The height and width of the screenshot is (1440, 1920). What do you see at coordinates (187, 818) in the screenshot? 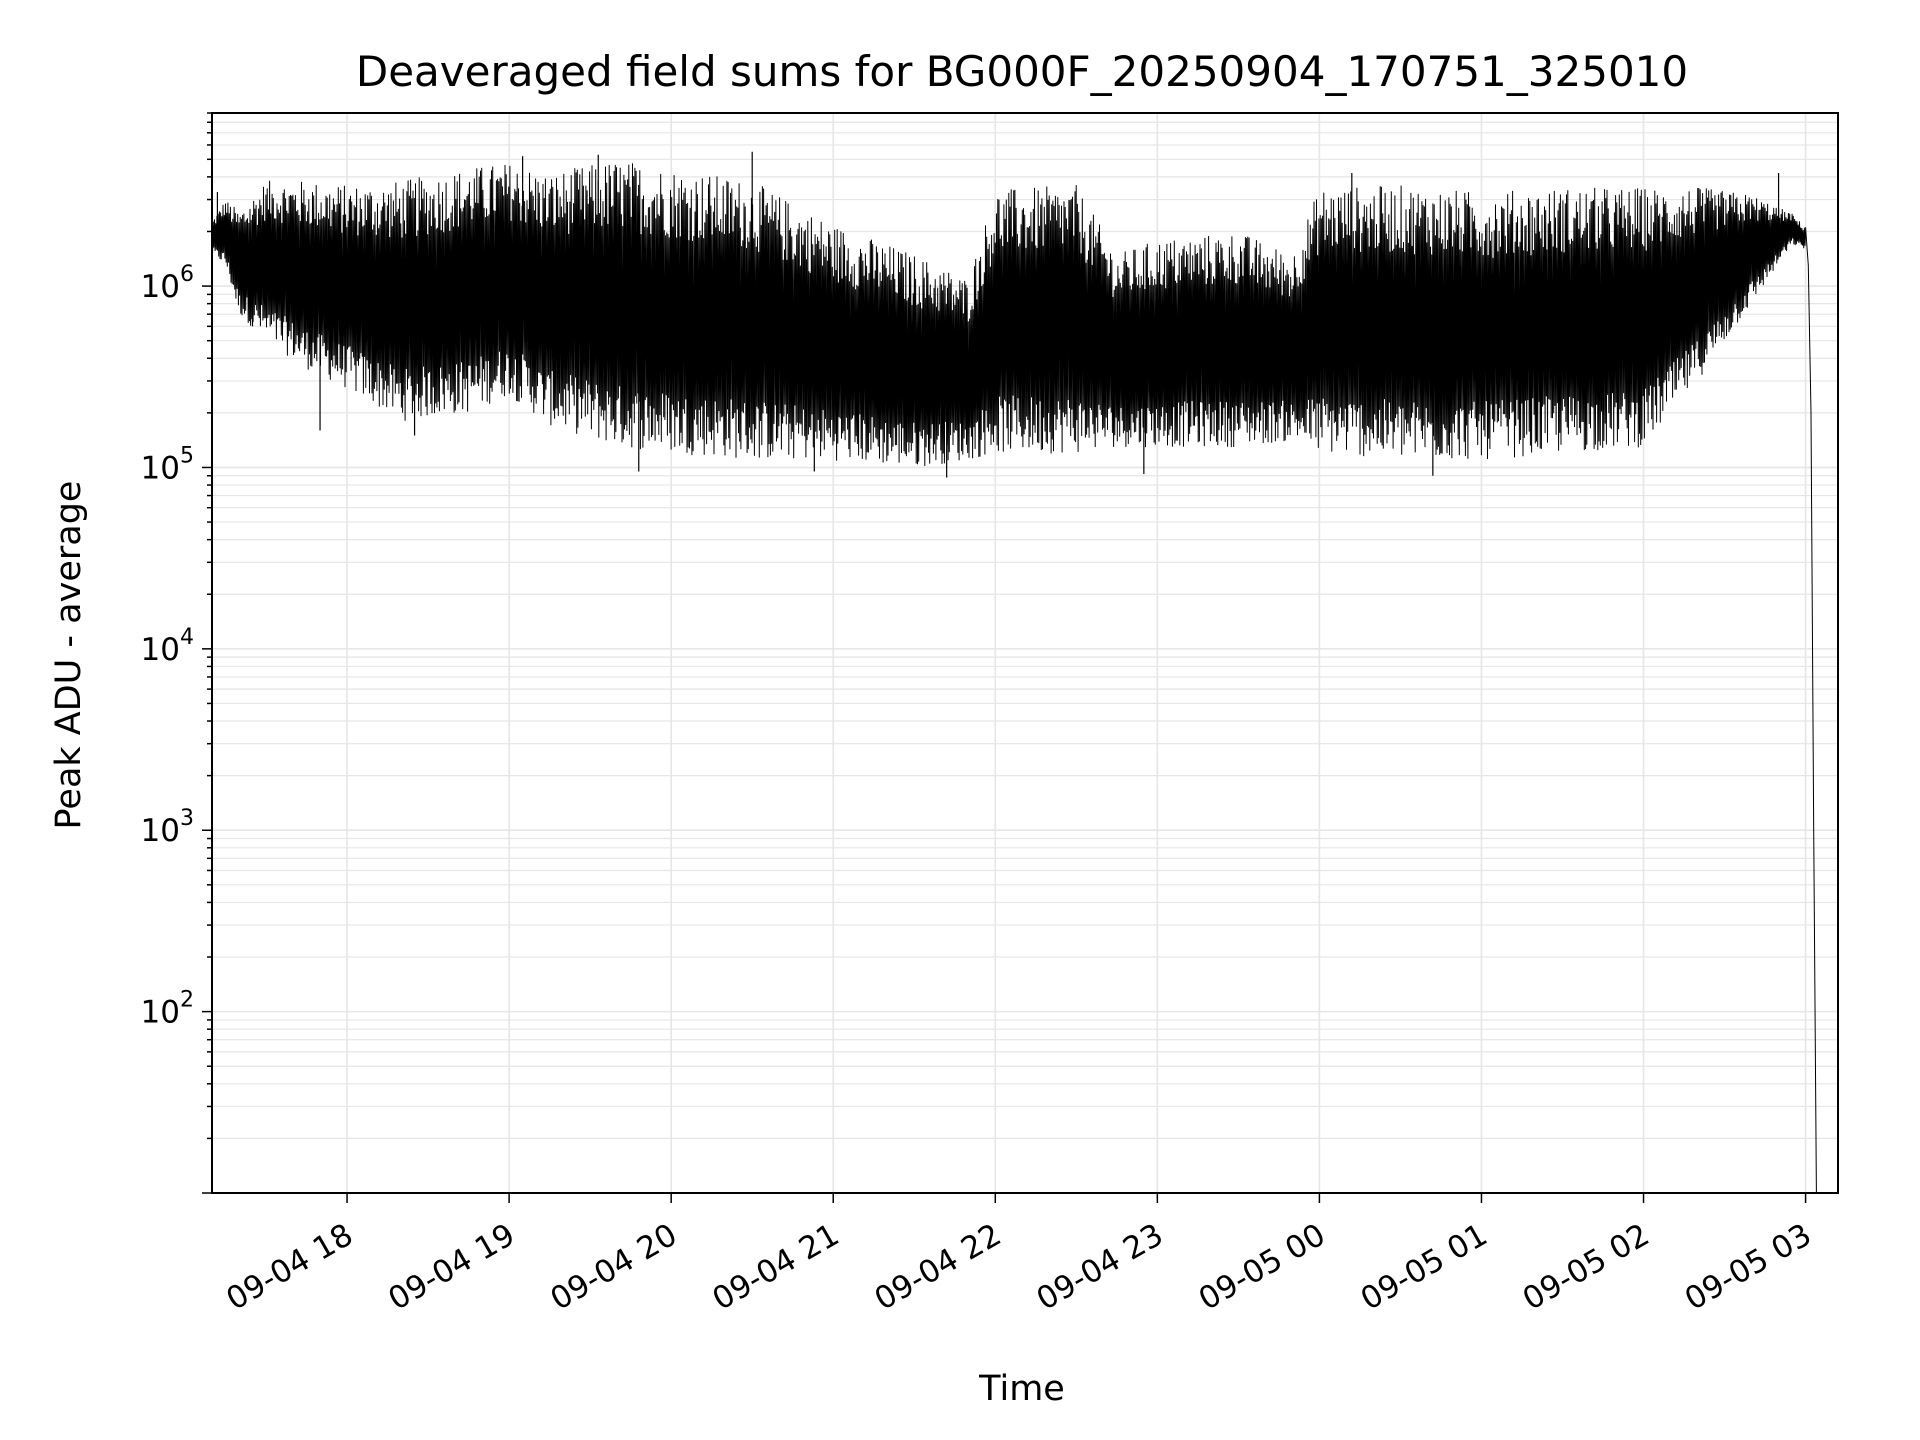
I see `y-tick-exponent: 3` at bounding box center [187, 818].